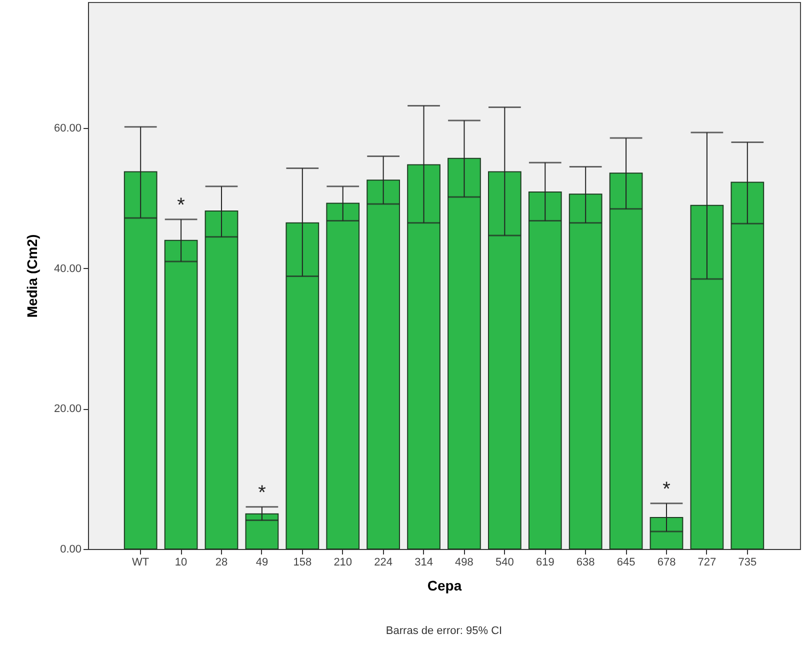  Describe the element at coordinates (423, 562) in the screenshot. I see `x-tick-label: 314` at that location.